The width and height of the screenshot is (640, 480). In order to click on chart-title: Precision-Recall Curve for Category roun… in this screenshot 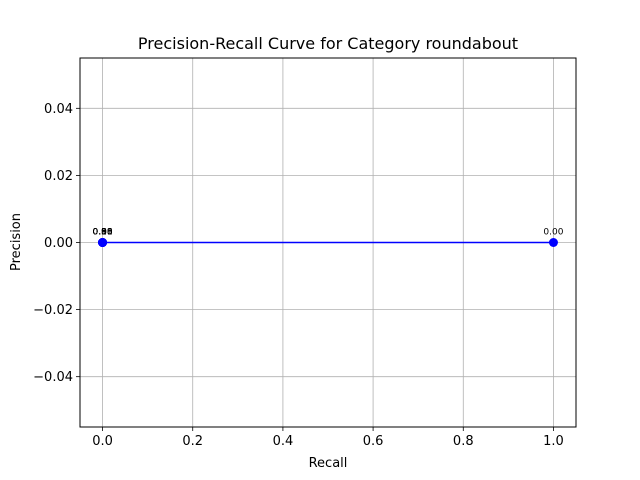, I will do `click(328, 43)`.